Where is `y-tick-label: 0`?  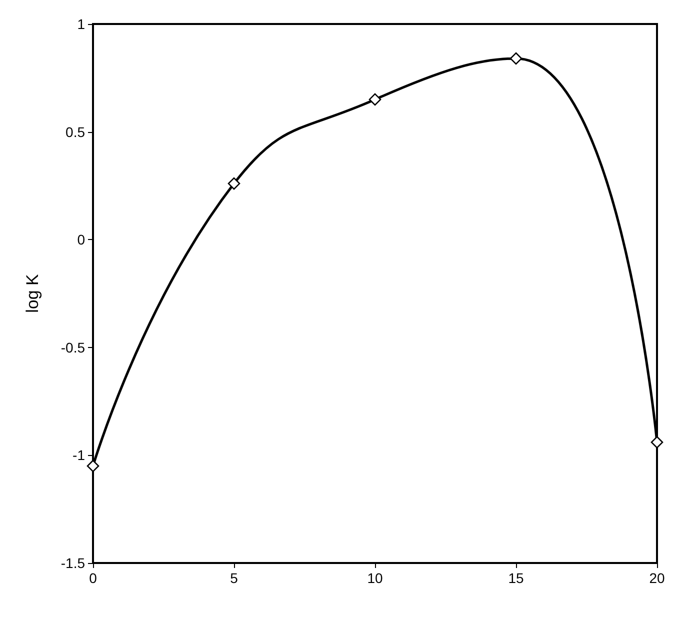
y-tick-label: 0 is located at coordinates (81, 240).